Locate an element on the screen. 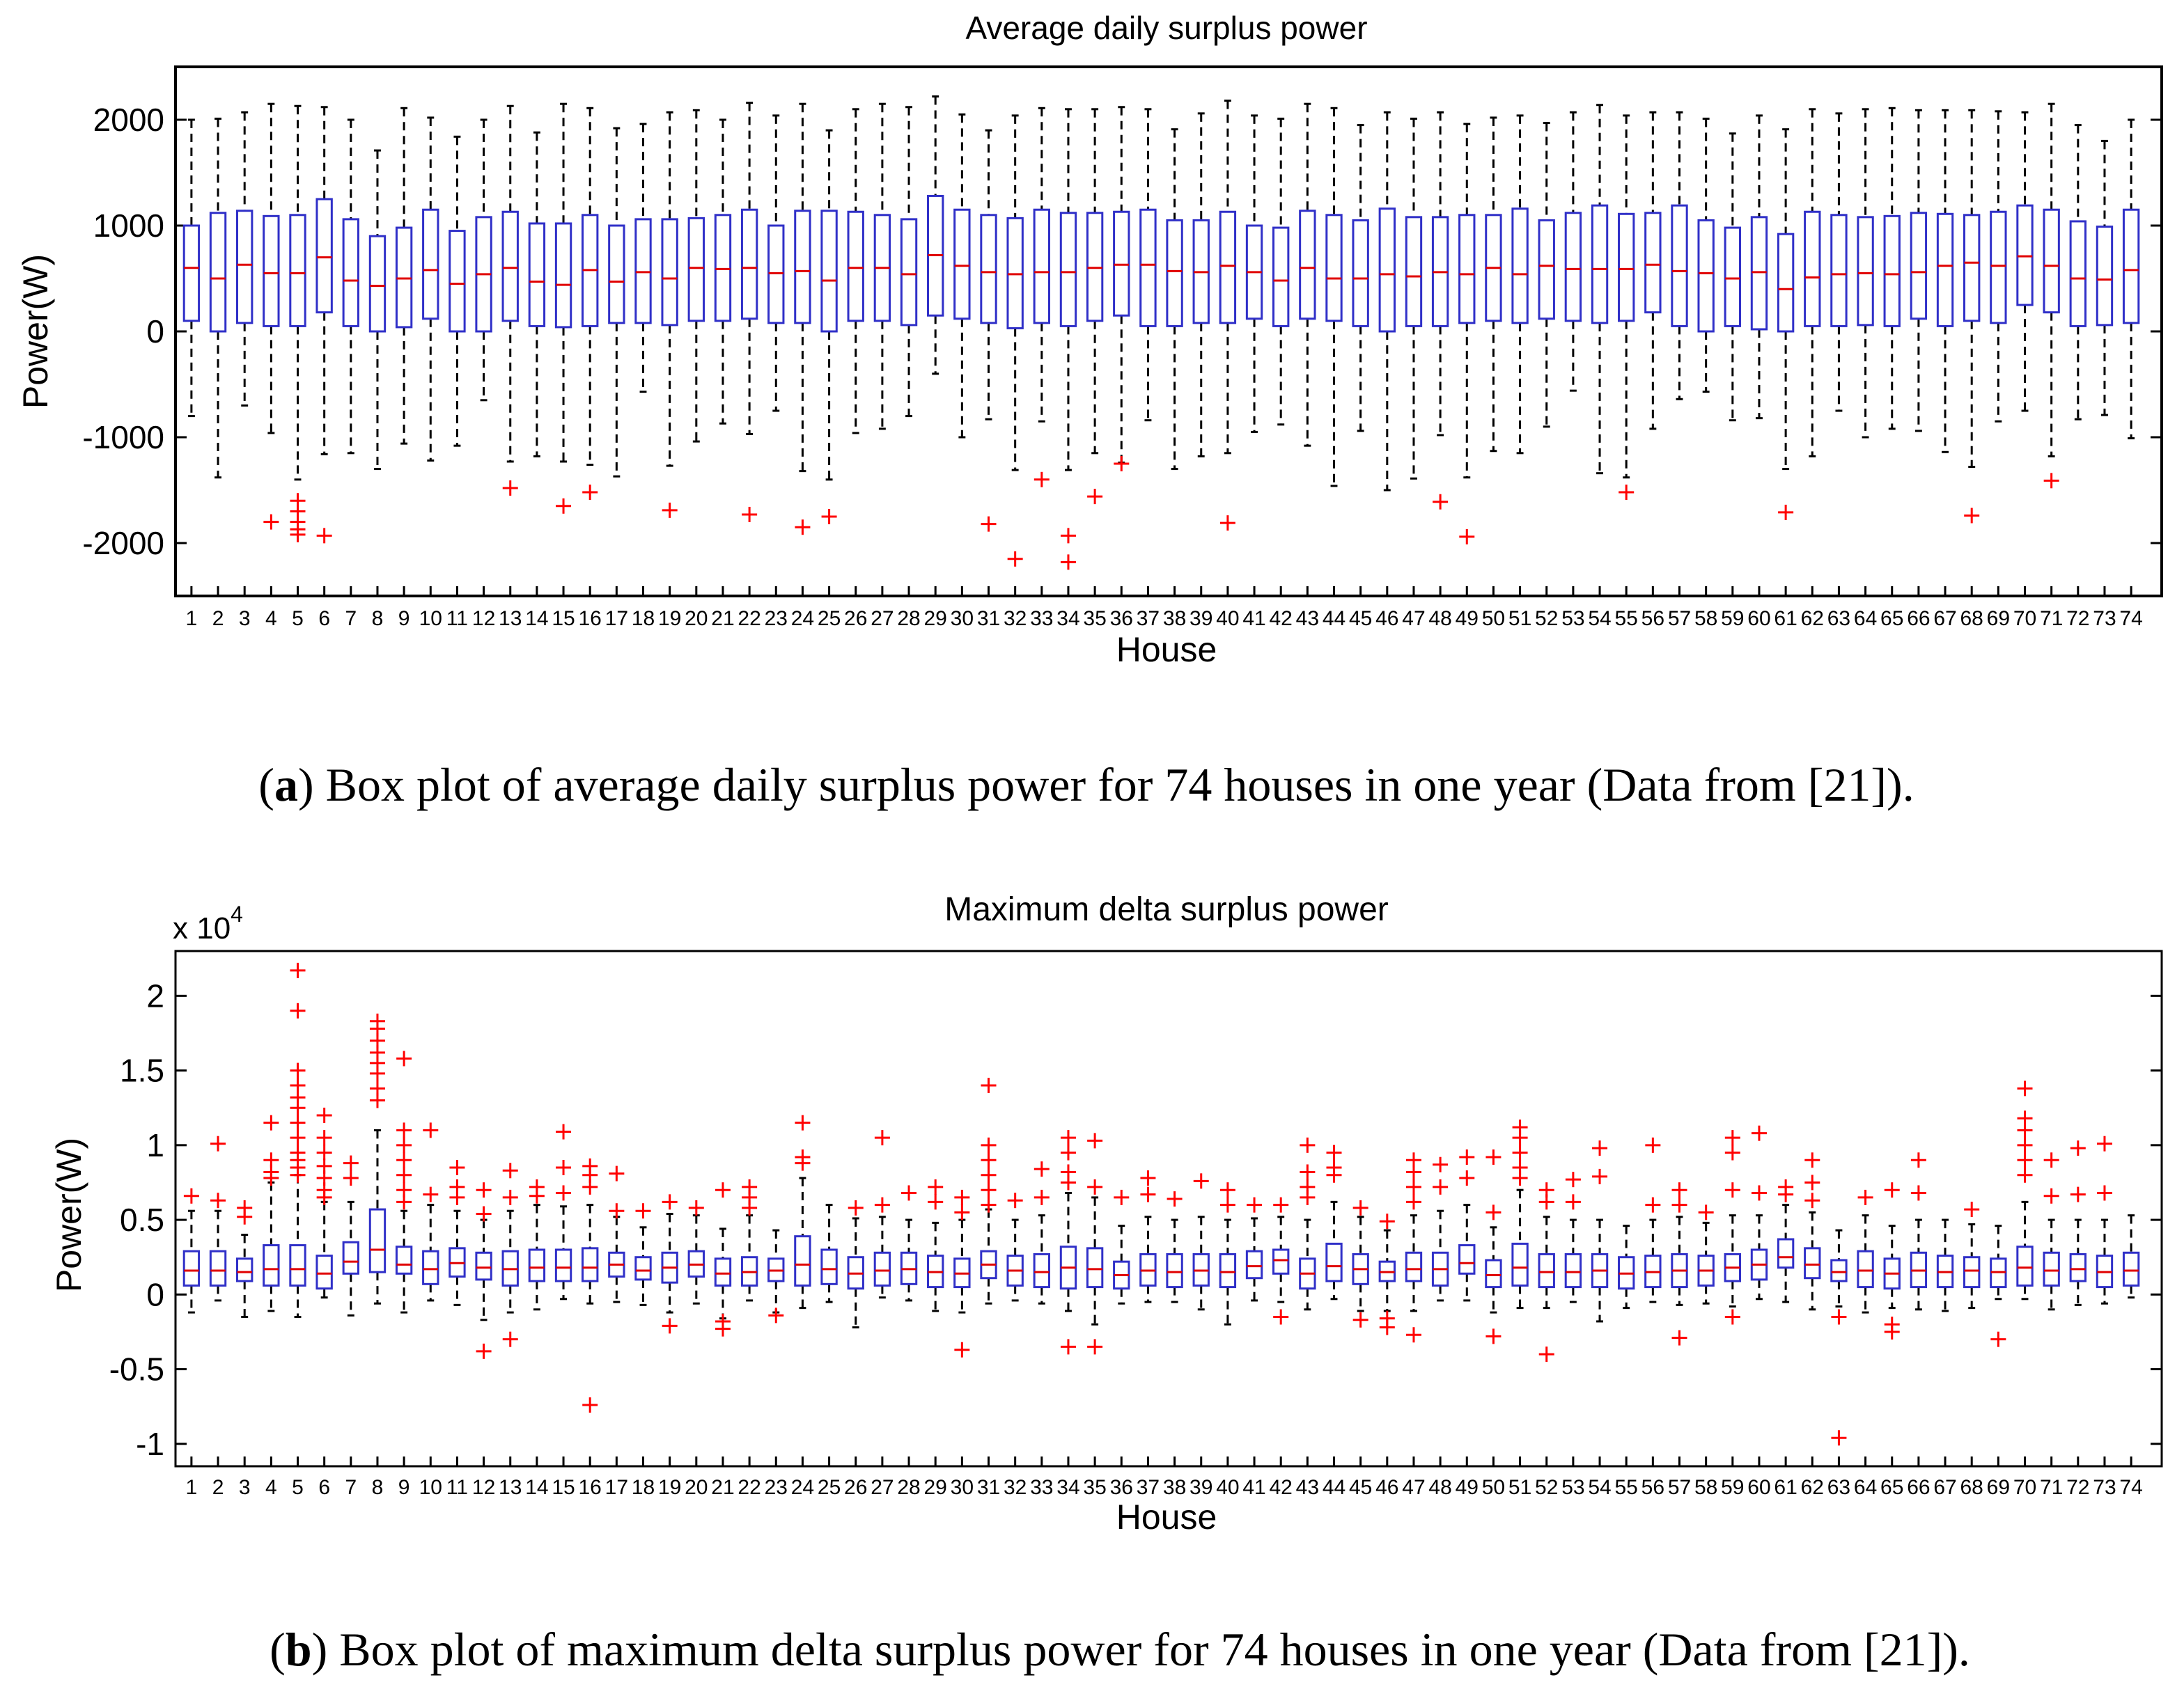  plot-b-xtick-label: 67 is located at coordinates (1944, 1487).